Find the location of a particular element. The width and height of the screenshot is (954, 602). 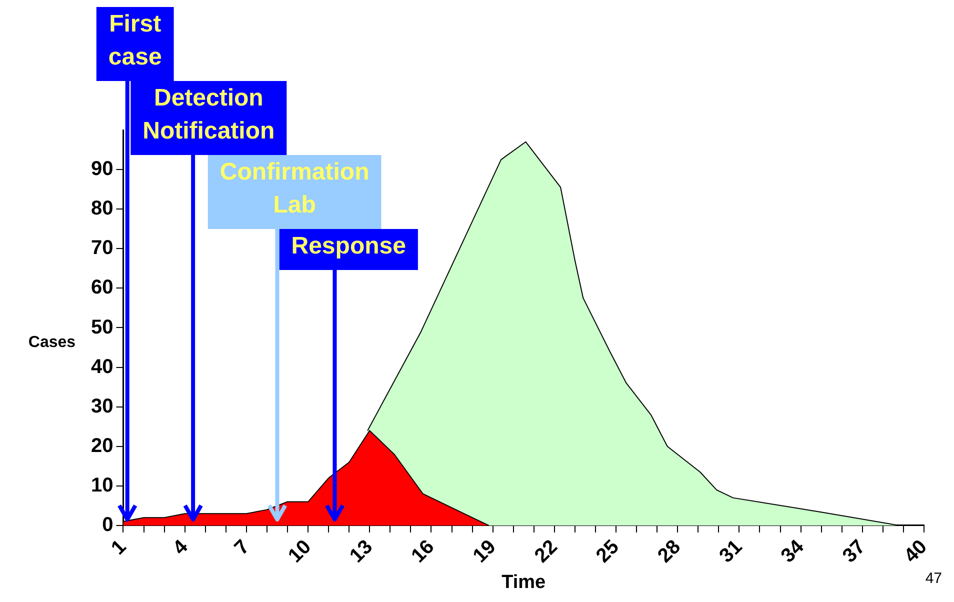

x-tick-label: 16 is located at coordinates (423, 552).